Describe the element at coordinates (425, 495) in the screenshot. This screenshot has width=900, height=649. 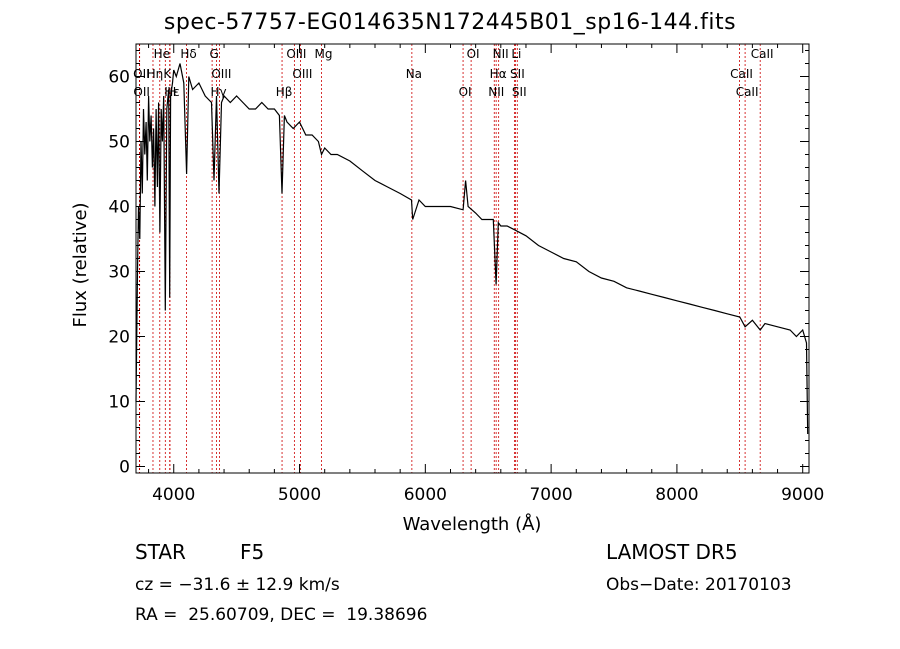
I see `x-tick-label: 6000` at that location.